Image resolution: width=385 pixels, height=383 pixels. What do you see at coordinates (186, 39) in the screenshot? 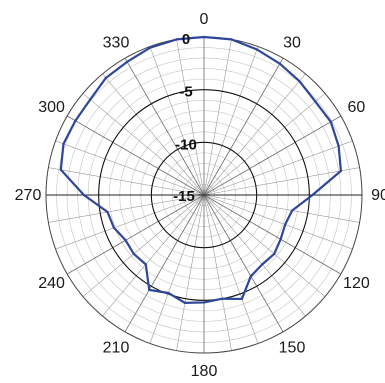
I see `radial-tick-label: 0` at bounding box center [186, 39].